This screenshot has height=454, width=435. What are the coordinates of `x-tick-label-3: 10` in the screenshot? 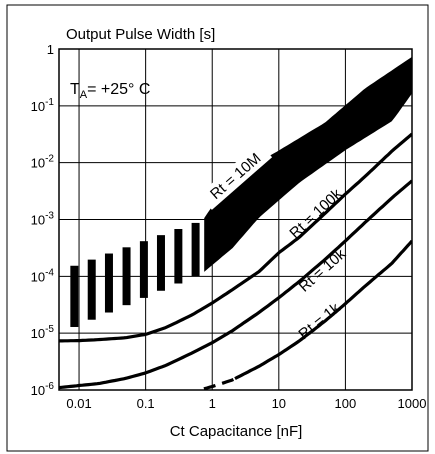 It's located at (279, 403).